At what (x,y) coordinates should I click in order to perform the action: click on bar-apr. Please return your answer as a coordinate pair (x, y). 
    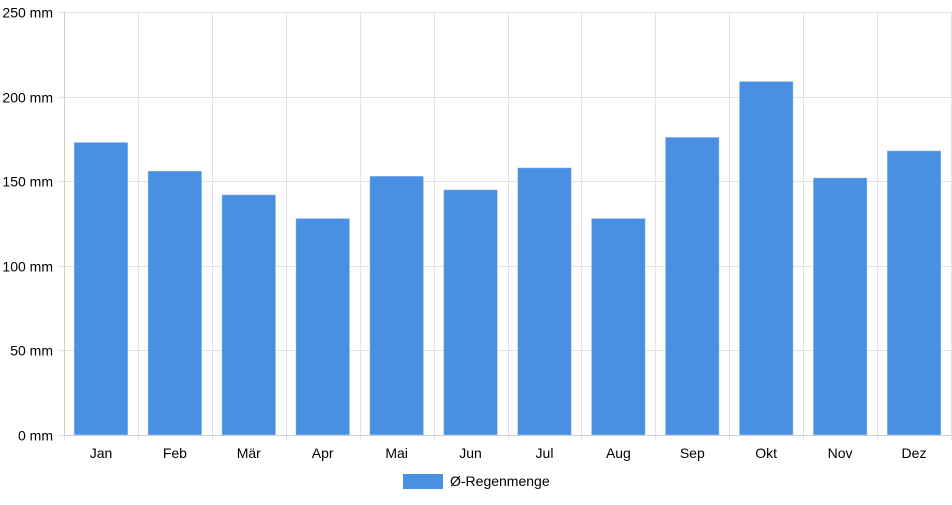
    Looking at the image, I should click on (323, 326).